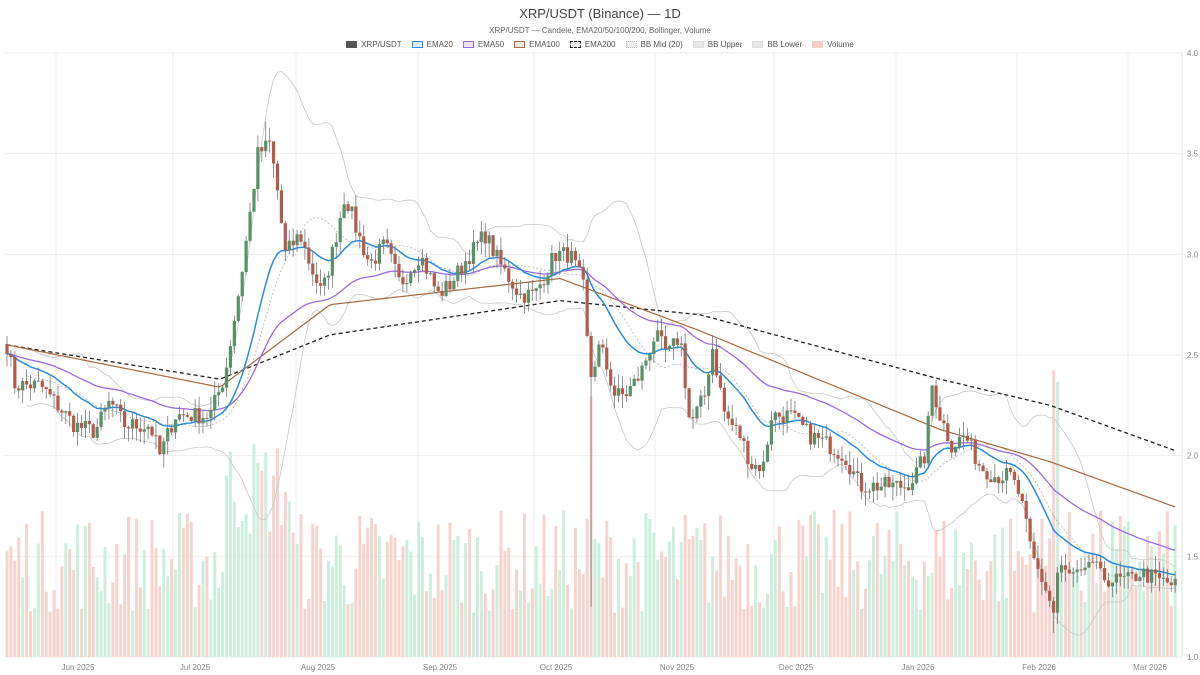 The image size is (1200, 675). Describe the element at coordinates (440, 667) in the screenshot. I see `x-tick-label: Sep 2025` at that location.